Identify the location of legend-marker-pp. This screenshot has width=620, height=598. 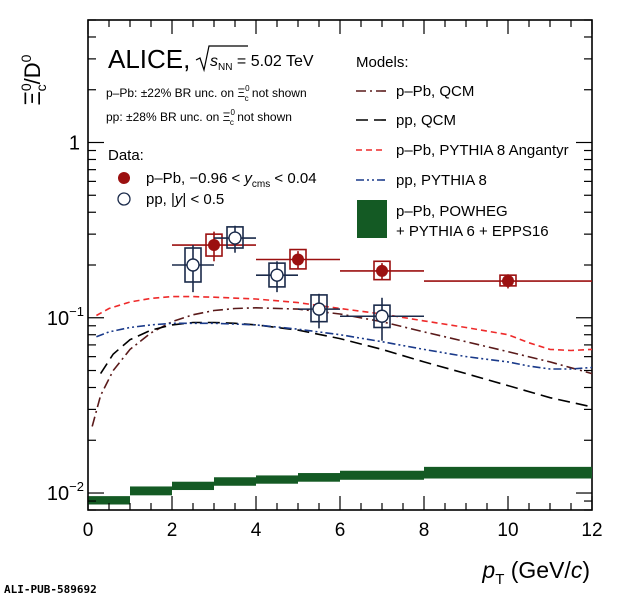
(124, 199).